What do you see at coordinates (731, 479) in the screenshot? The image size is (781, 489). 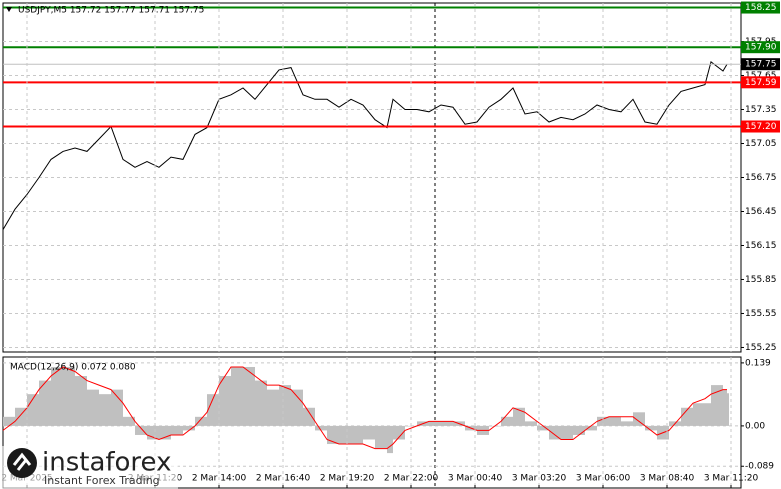 I see `x-tick-label: 3 Mar 11:20` at bounding box center [731, 479].